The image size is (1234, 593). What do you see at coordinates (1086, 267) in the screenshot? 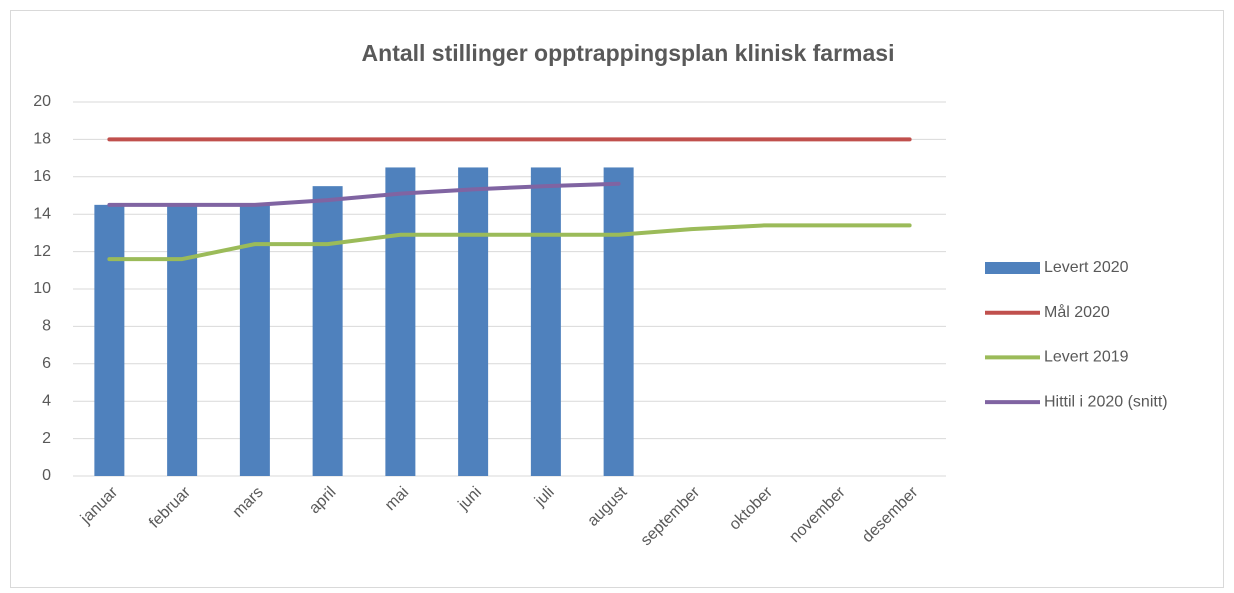
I see `legend-label: Levert 2020` at bounding box center [1086, 267].